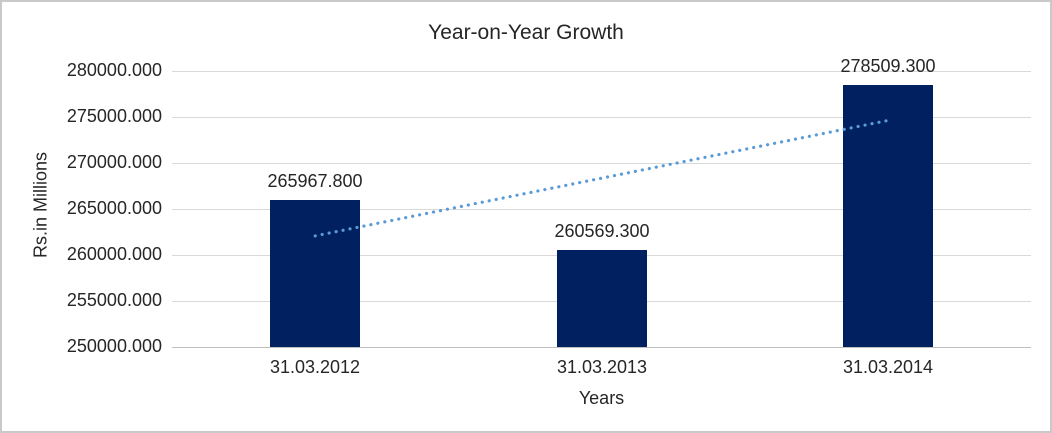 This screenshot has width=1052, height=433. What do you see at coordinates (114, 254) in the screenshot?
I see `y-tick-label: 260000.000` at bounding box center [114, 254].